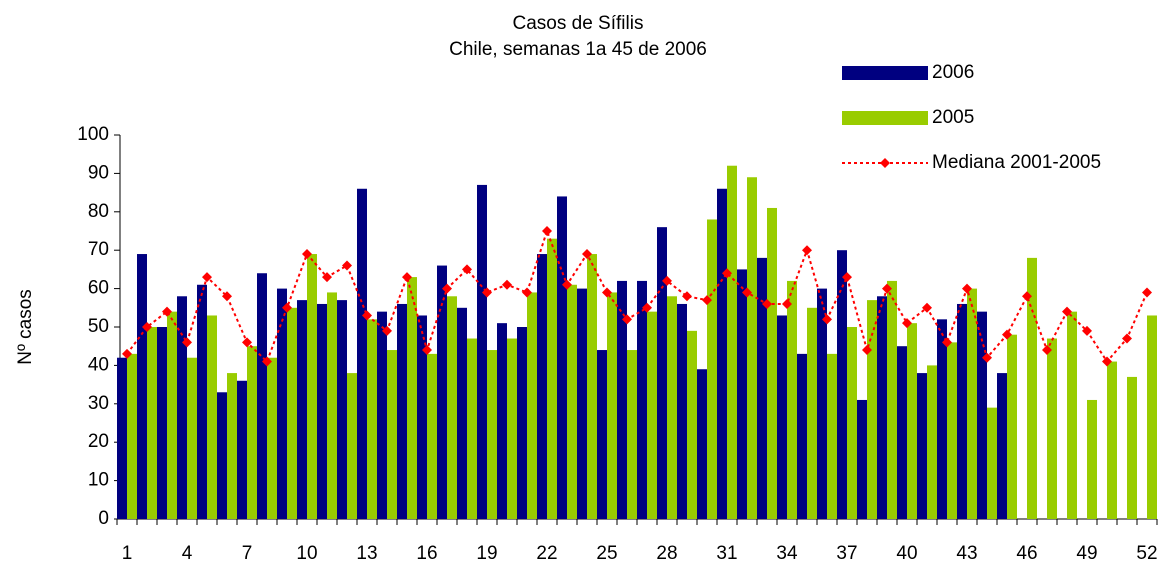 The image size is (1162, 568). Describe the element at coordinates (103, 518) in the screenshot. I see `y-tick-label: 0` at that location.